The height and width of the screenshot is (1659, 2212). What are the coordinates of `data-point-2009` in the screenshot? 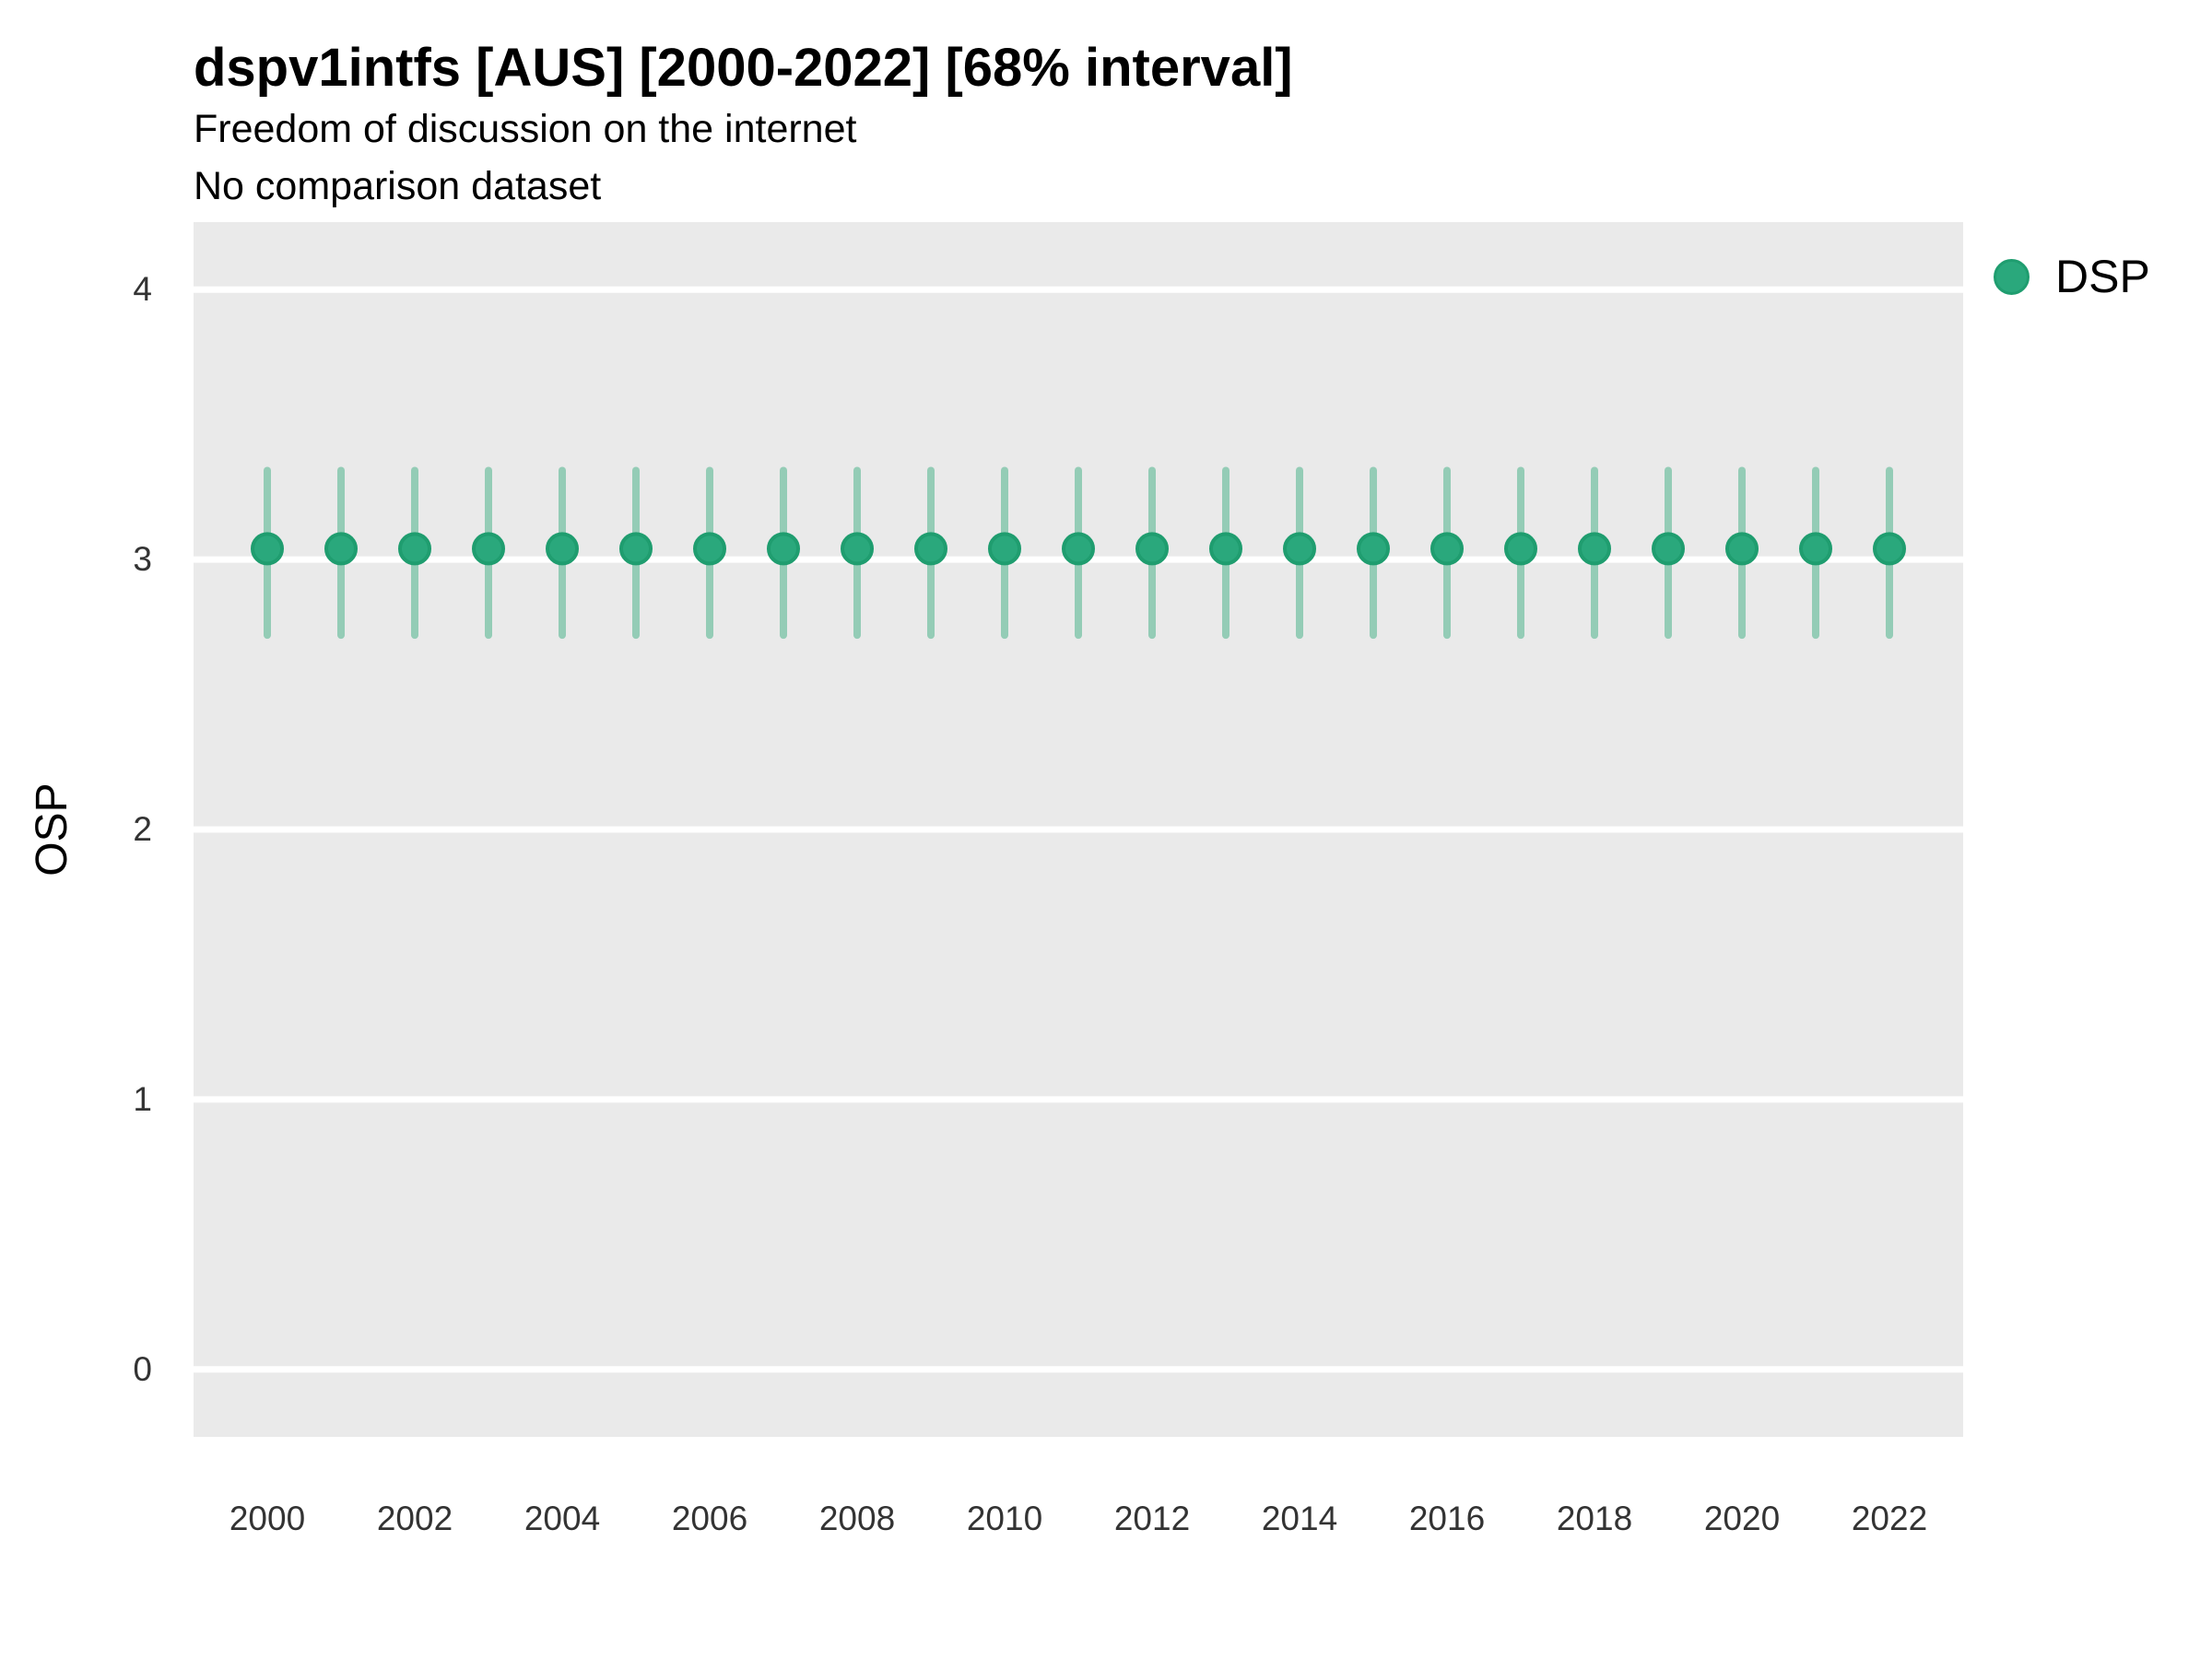 It's located at (930, 549).